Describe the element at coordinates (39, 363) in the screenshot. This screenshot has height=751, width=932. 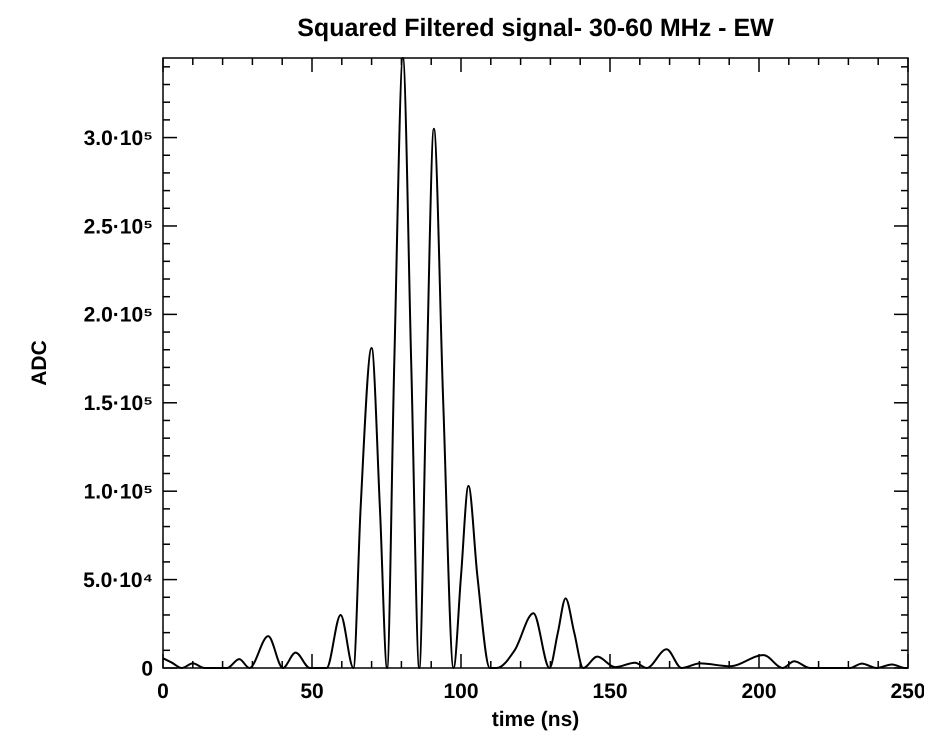
I see `y-axis-title: ADC` at that location.